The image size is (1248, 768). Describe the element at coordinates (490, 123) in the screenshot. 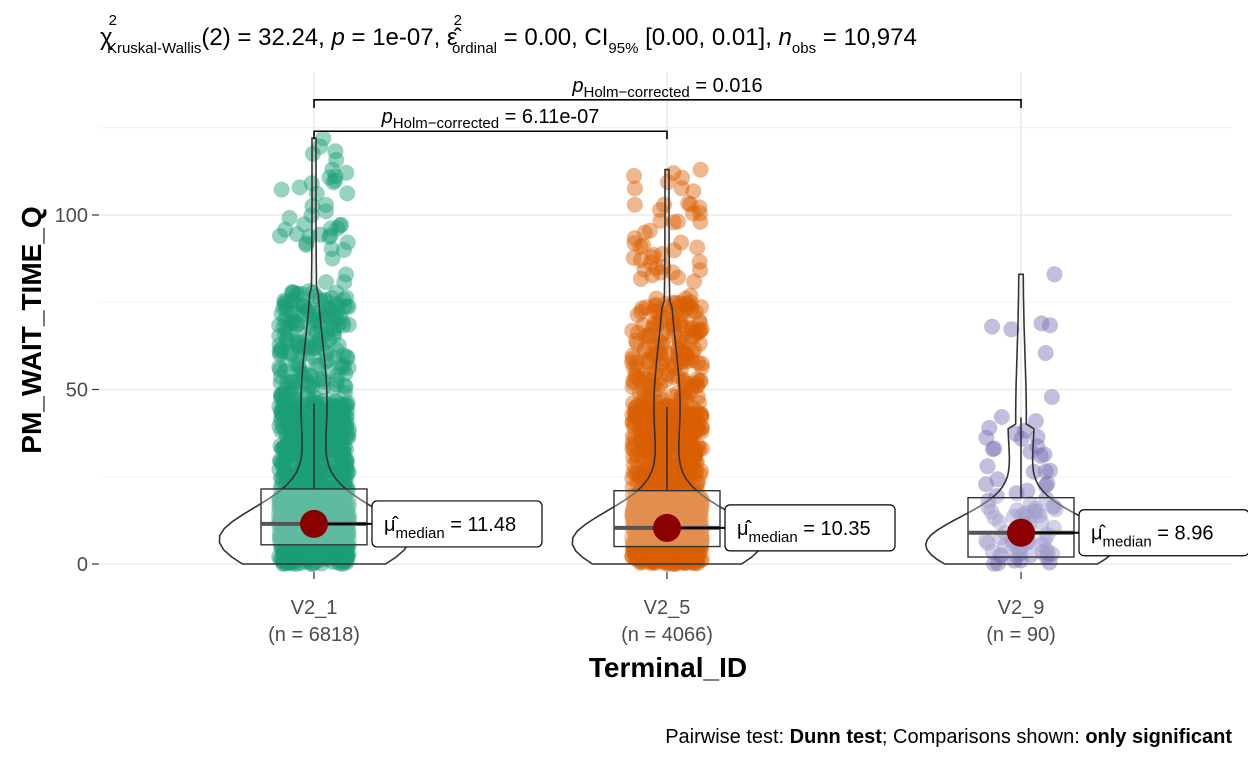

I see `comparison-V2_1-V2_5: pHolm−corrected = 6.11e-07` at that location.